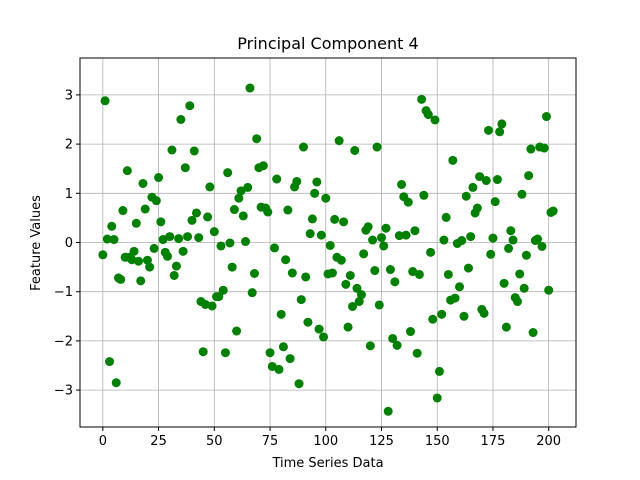 The height and width of the screenshot is (480, 640). I want to click on y-tick-label: −1, so click(63, 292).